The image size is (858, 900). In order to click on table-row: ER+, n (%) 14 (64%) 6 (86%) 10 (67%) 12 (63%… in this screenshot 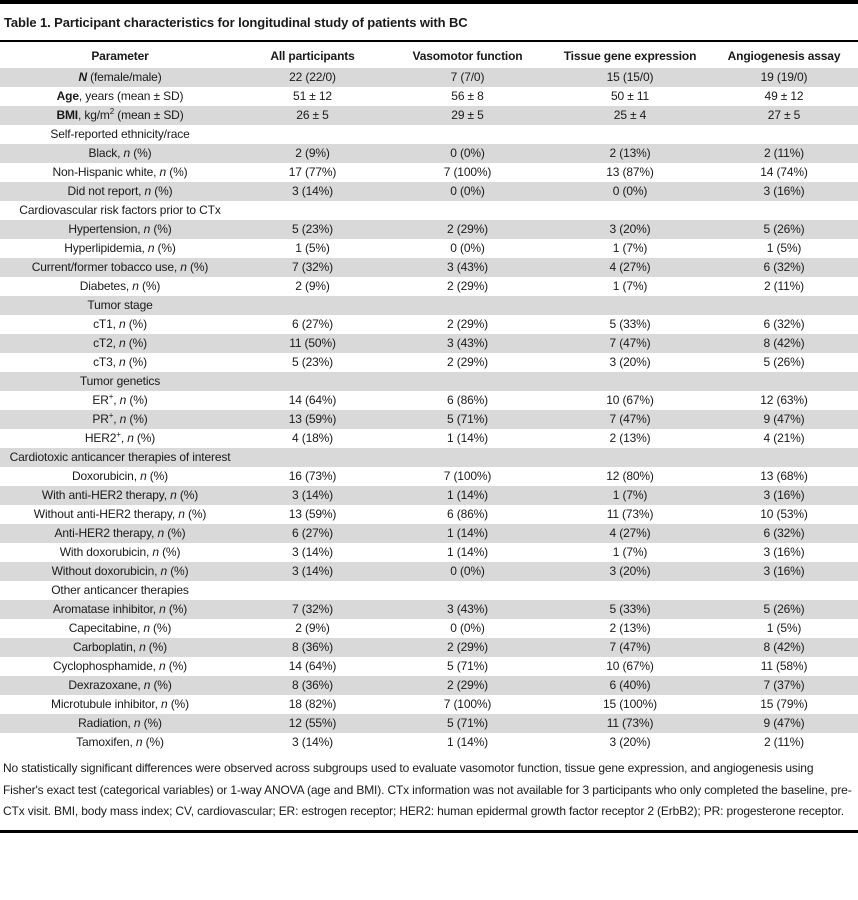, I will do `click(429, 400)`.